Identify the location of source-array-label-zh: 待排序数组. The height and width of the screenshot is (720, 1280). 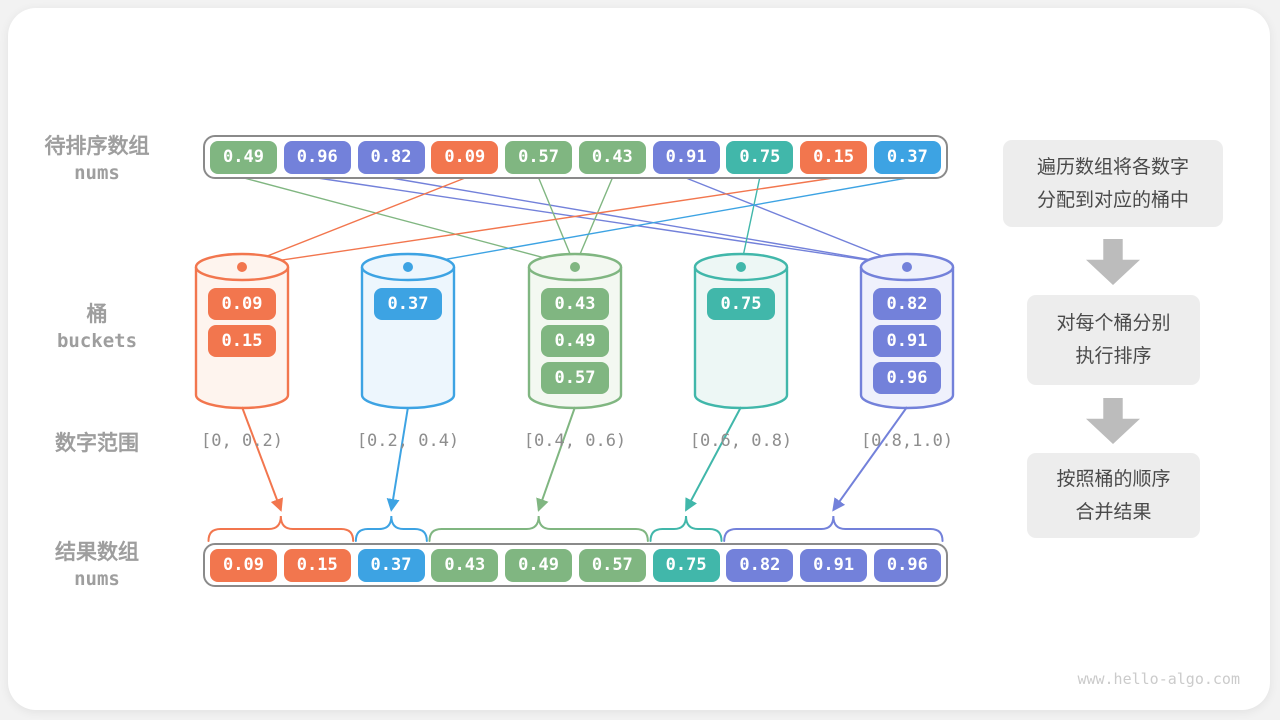
(97, 146).